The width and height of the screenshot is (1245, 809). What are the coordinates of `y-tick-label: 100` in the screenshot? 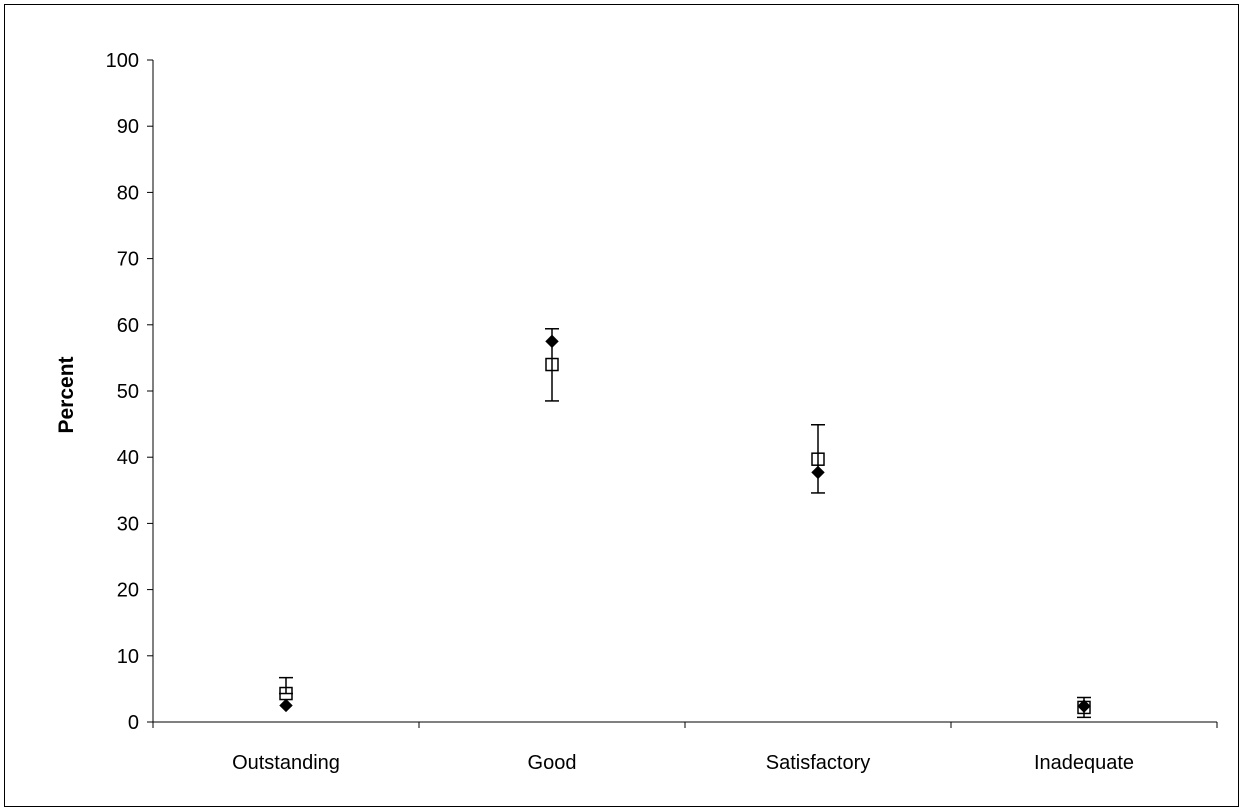 It's located at (122, 61).